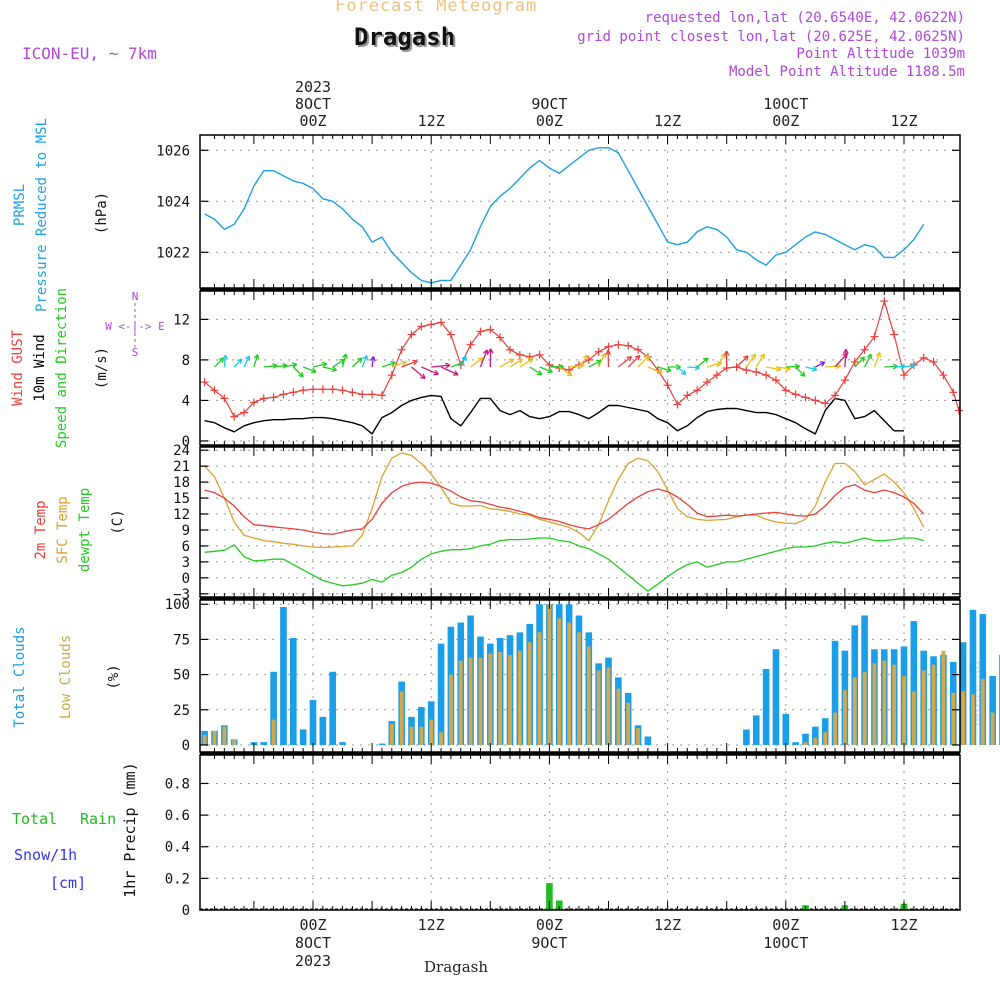  What do you see at coordinates (431, 121) in the screenshot?
I see `time-label-top: 12Z` at bounding box center [431, 121].